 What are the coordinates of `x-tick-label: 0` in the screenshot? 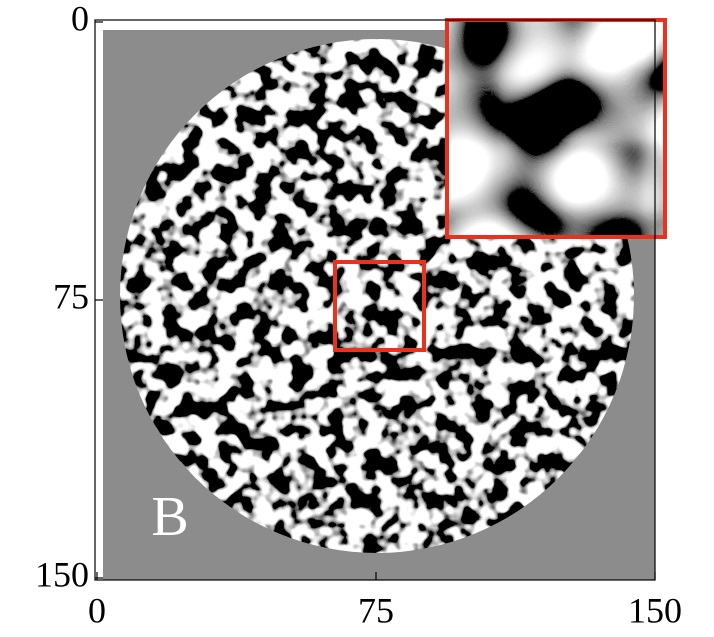 It's located at (97, 610).